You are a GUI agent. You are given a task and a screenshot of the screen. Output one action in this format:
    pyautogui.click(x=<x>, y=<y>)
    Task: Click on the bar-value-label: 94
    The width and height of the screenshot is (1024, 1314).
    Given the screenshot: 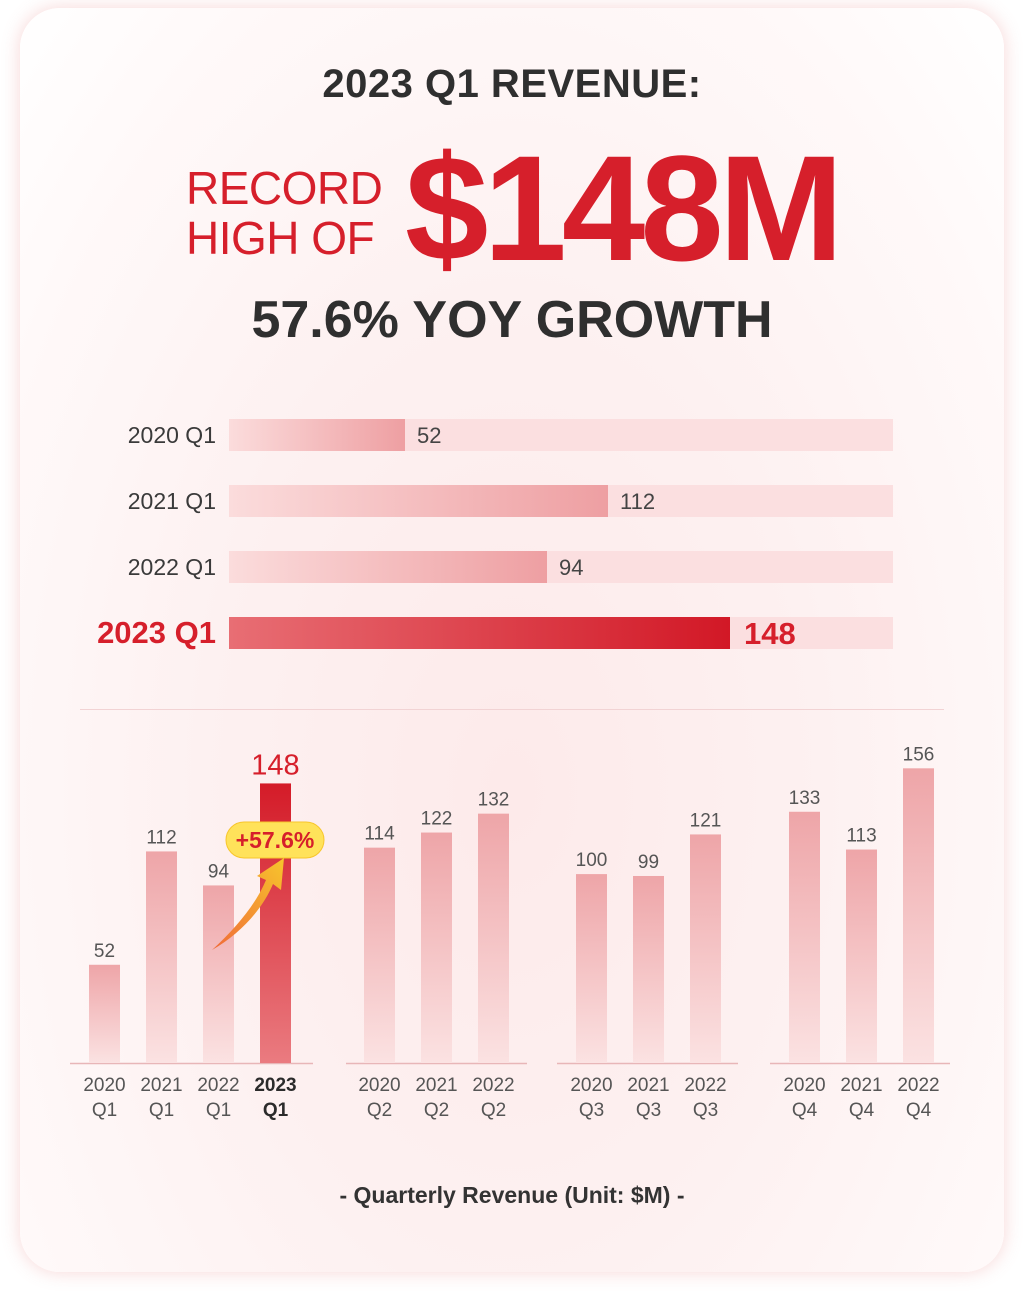 What is the action you would take?
    pyautogui.click(x=219, y=871)
    